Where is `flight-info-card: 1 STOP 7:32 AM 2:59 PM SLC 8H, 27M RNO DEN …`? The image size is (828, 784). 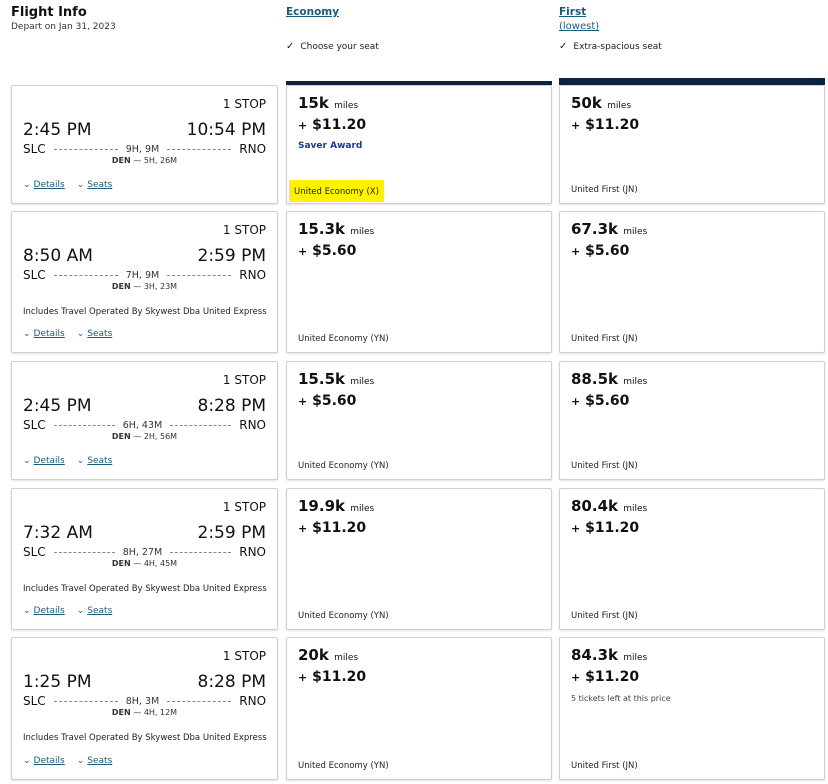 flight-info-card: 1 STOP 7:32 AM 2:59 PM SLC 8H, 27M RNO DEN … is located at coordinates (144, 559).